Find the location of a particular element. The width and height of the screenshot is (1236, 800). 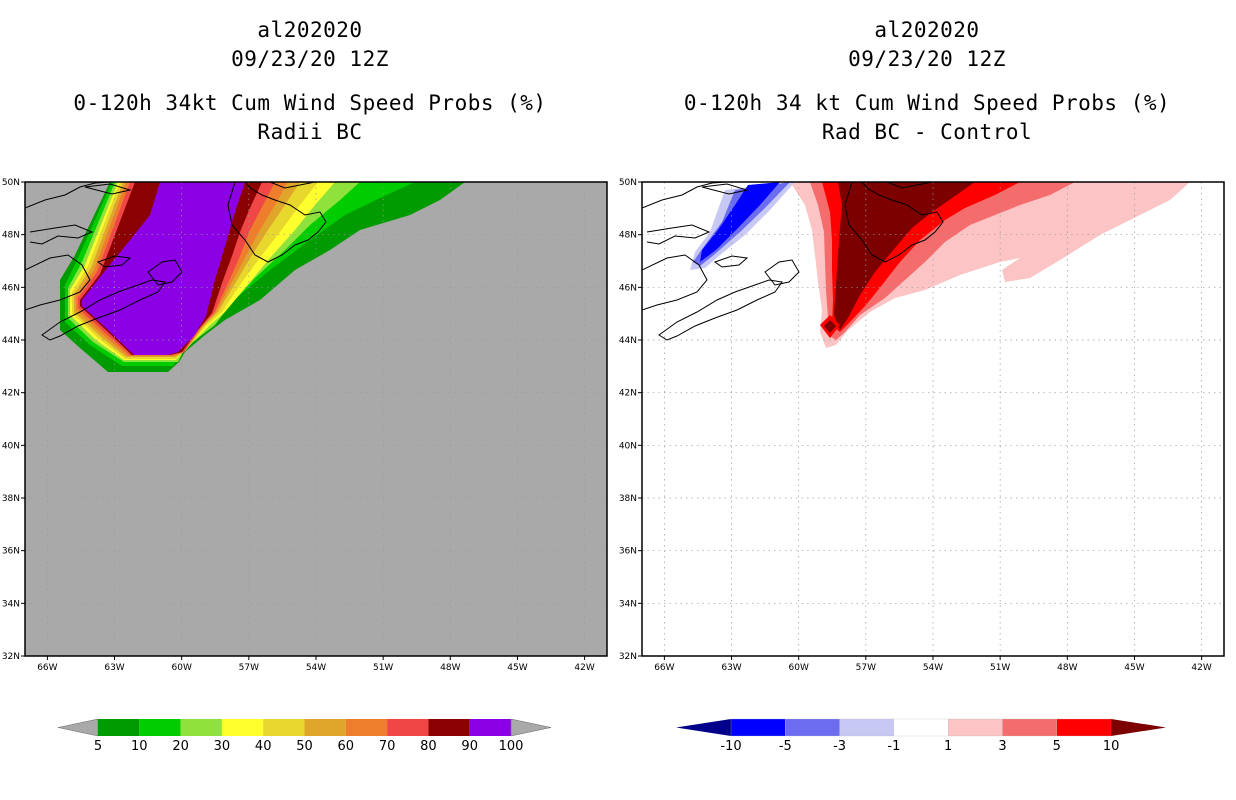

left-coast-anticosti is located at coordinates (108, 189).